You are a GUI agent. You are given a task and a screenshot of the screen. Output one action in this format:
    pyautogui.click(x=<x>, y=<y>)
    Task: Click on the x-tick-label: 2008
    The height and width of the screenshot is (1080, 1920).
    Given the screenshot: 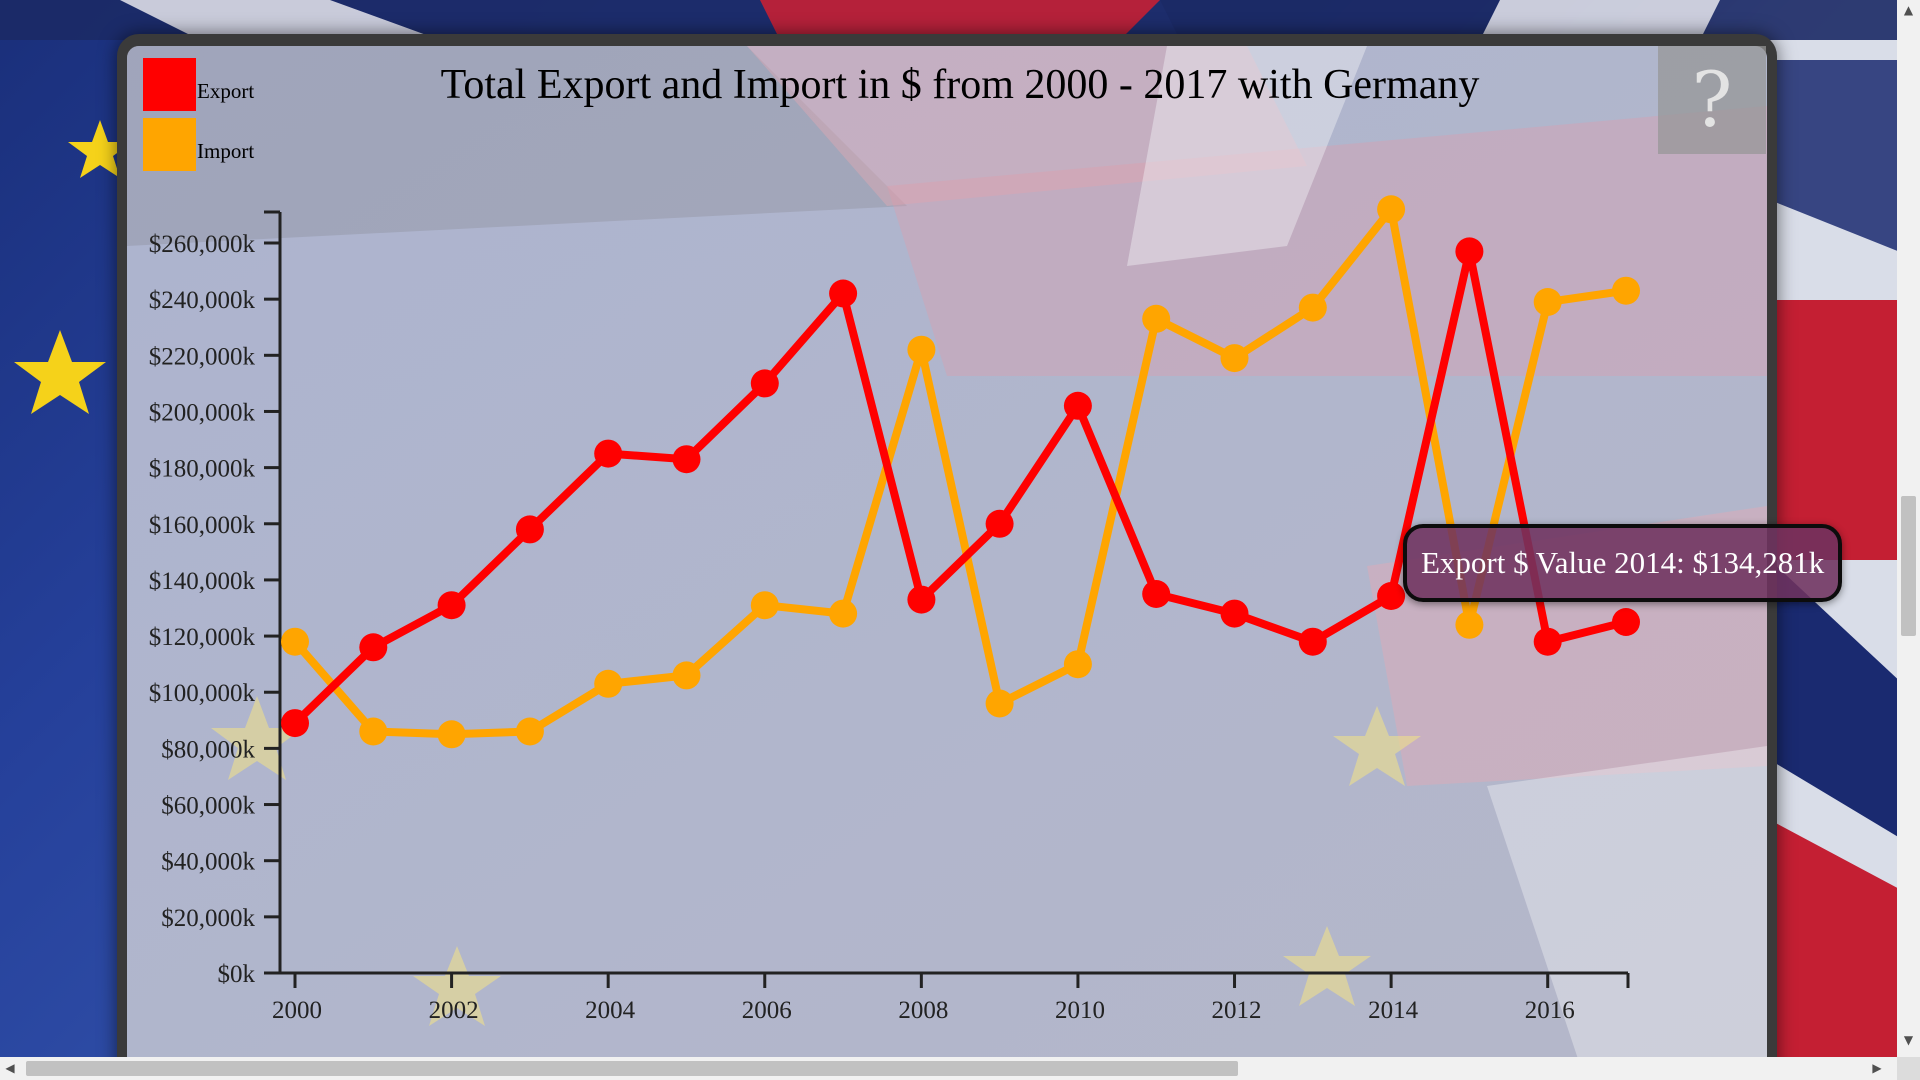 What is the action you would take?
    pyautogui.click(x=923, y=1010)
    